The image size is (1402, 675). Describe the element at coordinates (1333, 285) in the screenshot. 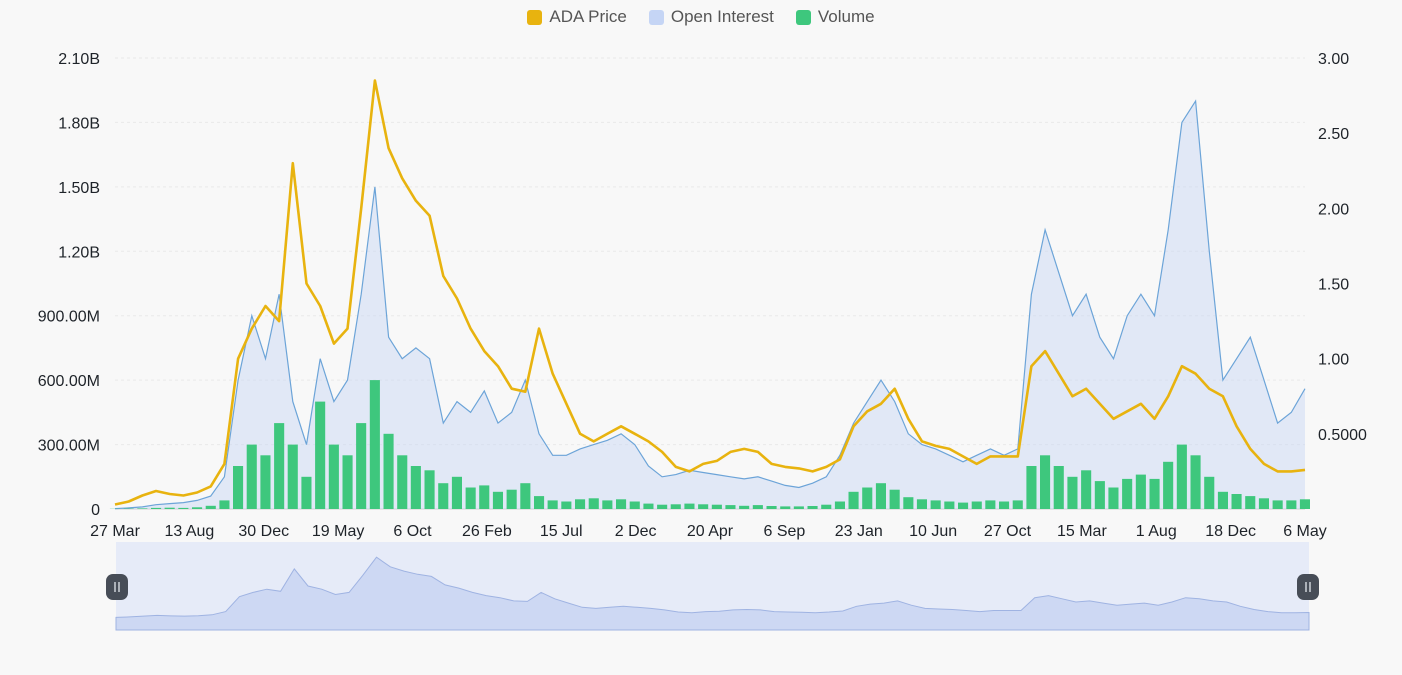

I see `y-right-tick-label: 1.50` at that location.